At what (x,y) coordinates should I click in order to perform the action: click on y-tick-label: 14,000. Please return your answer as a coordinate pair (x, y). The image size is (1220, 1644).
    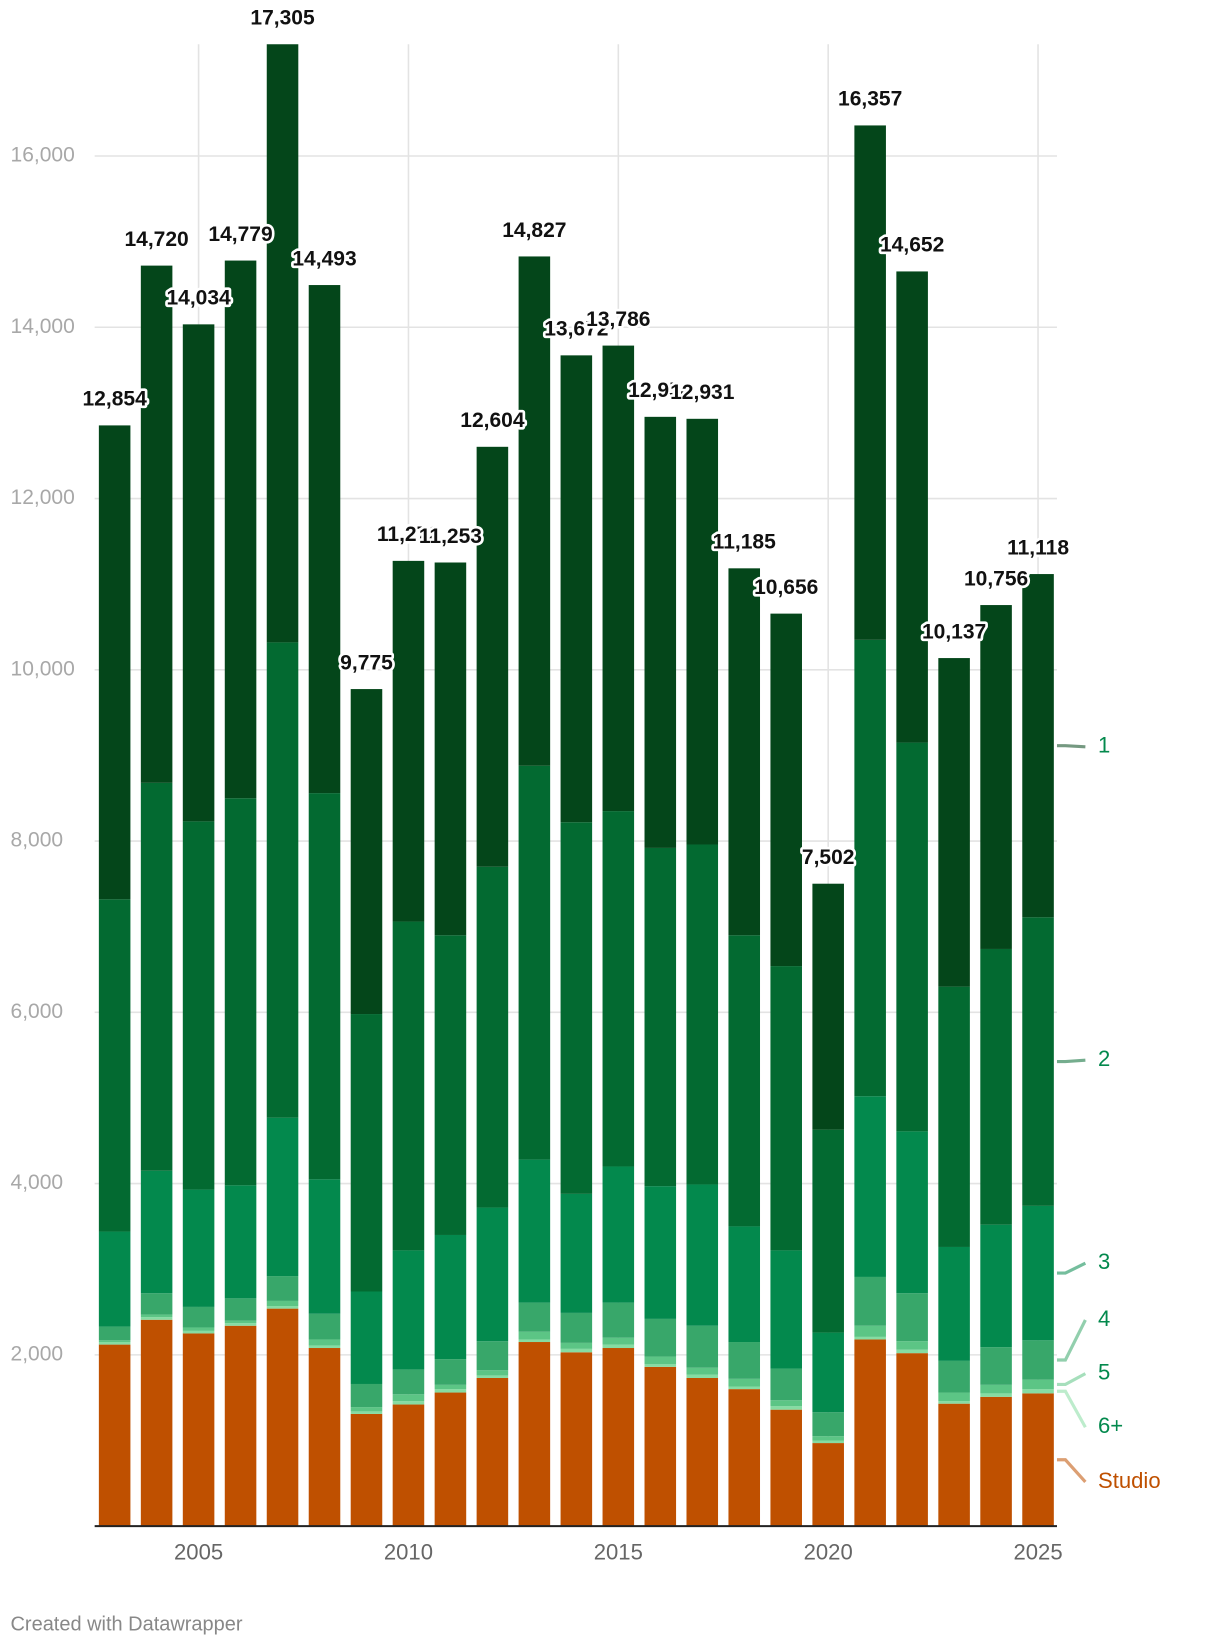
    Looking at the image, I should click on (43, 326).